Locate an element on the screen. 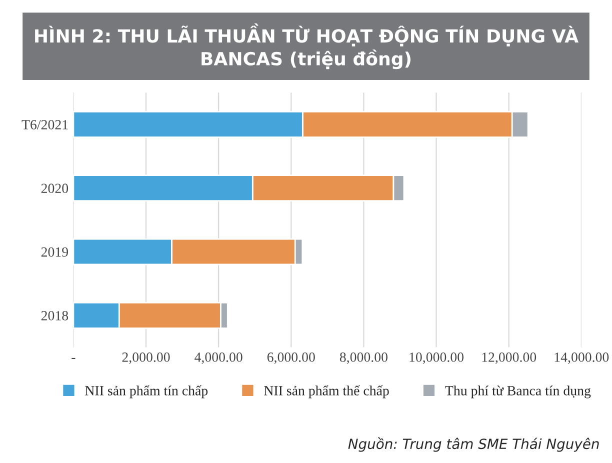 This screenshot has width=612, height=463. y-tick-label: 2019 is located at coordinates (54, 252).